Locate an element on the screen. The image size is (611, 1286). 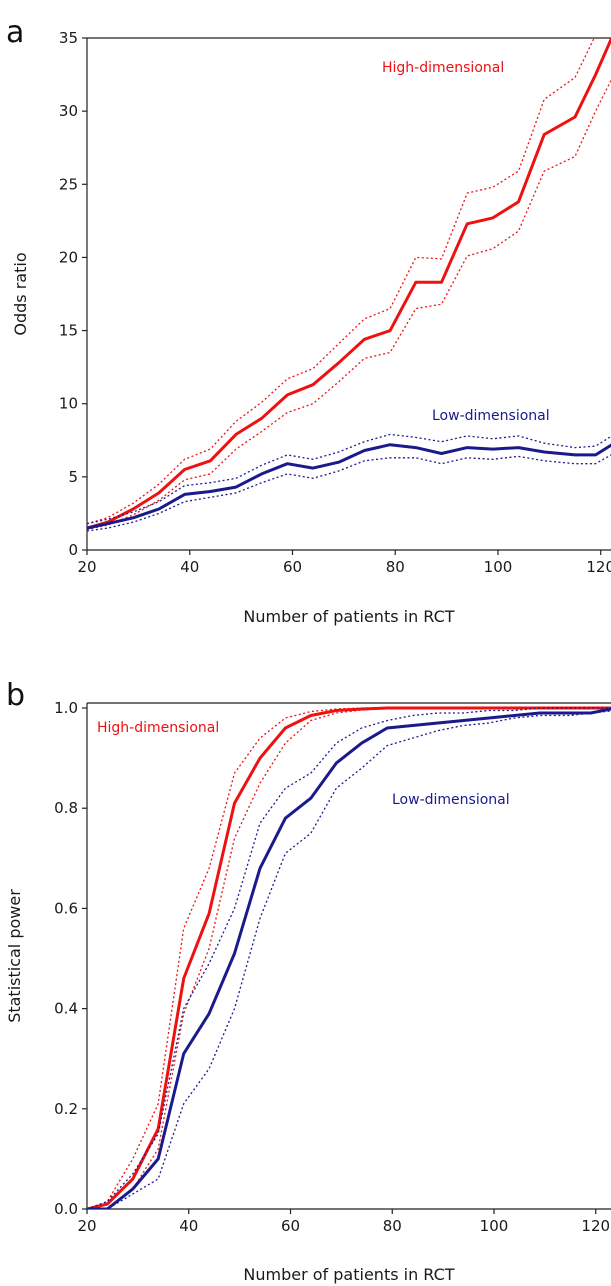
low-dimensional-series-line is located at coordinates (349, 486).